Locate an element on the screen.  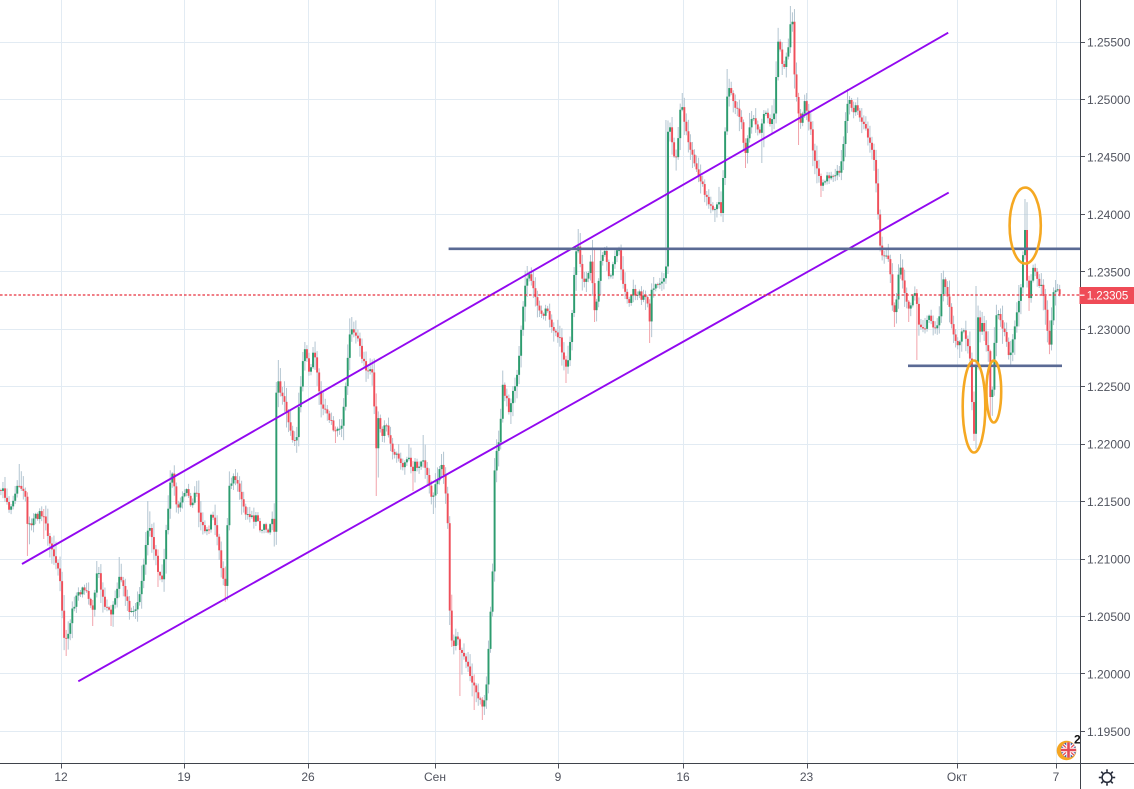
svg-text: 16 is located at coordinates (683, 777).